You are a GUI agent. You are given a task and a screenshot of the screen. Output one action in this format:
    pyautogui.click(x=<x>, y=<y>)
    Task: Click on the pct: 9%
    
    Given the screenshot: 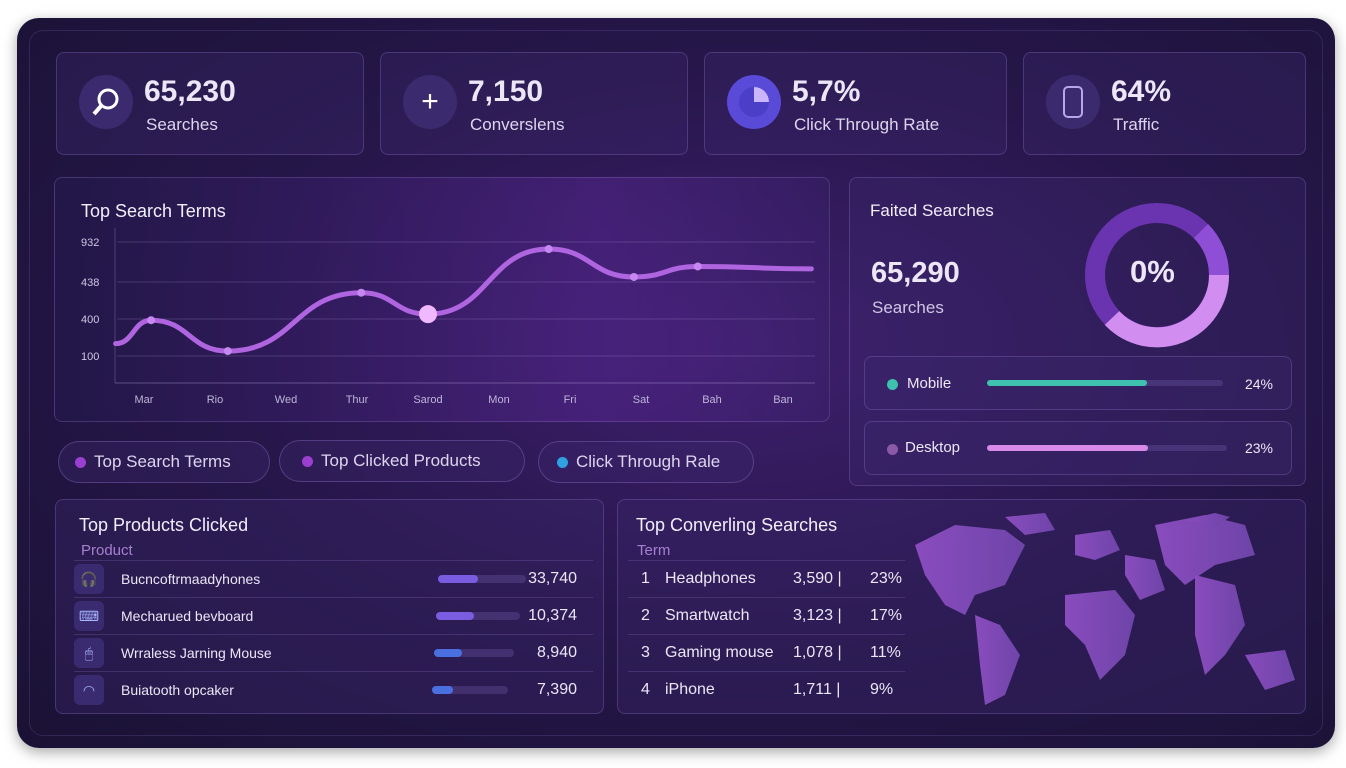 What is the action you would take?
    pyautogui.click(x=882, y=689)
    